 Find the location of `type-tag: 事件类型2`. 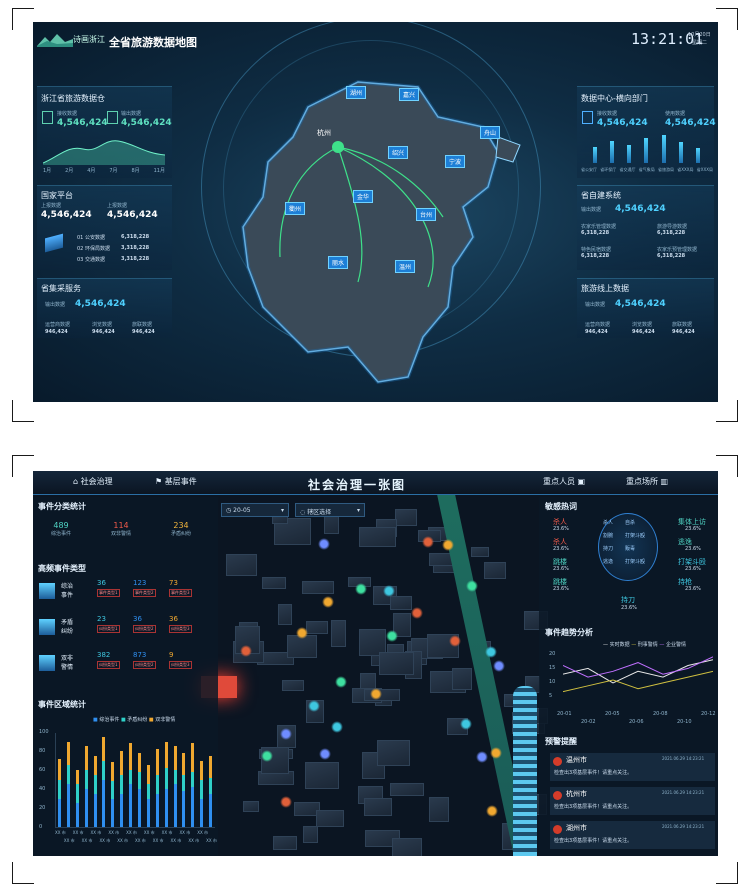

type-tag: 事件类型2 is located at coordinates (144, 593).